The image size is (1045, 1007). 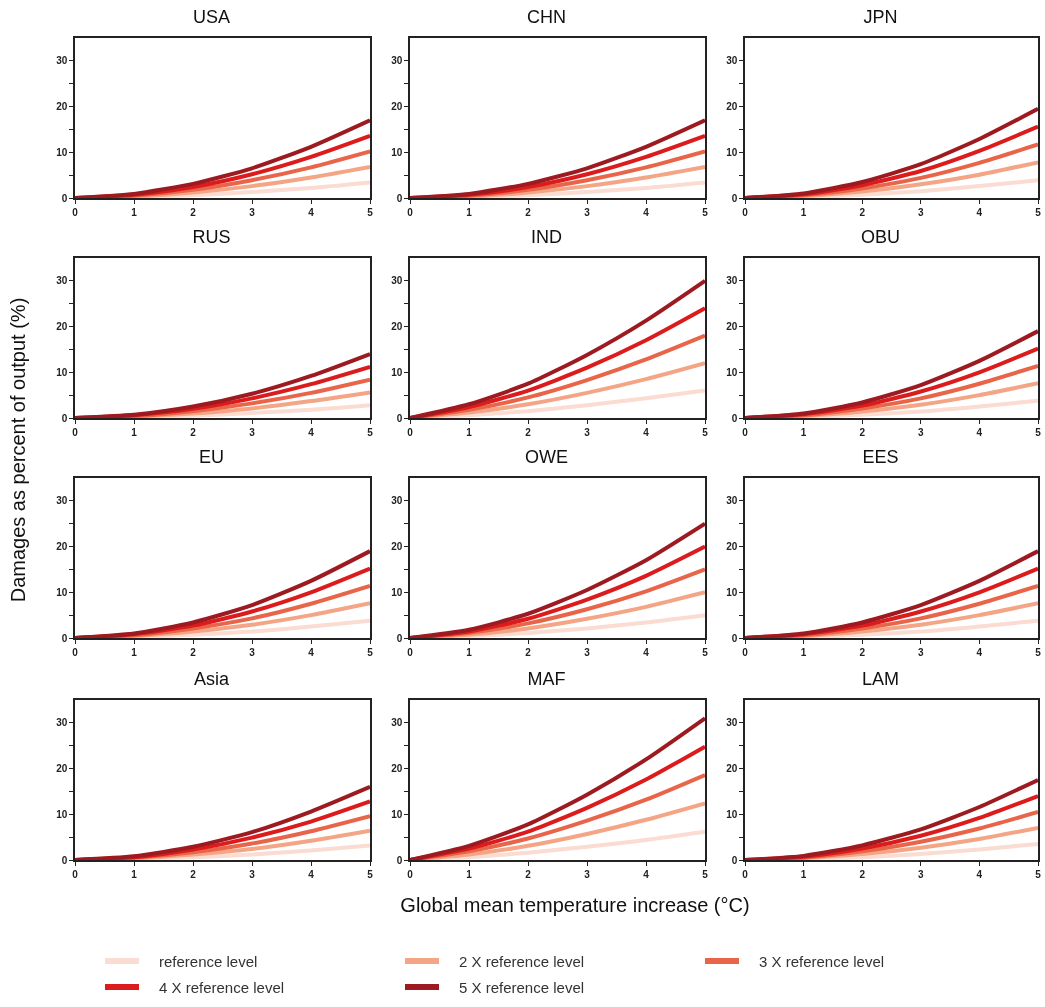 I want to click on chart-title: RUS, so click(x=211, y=236).